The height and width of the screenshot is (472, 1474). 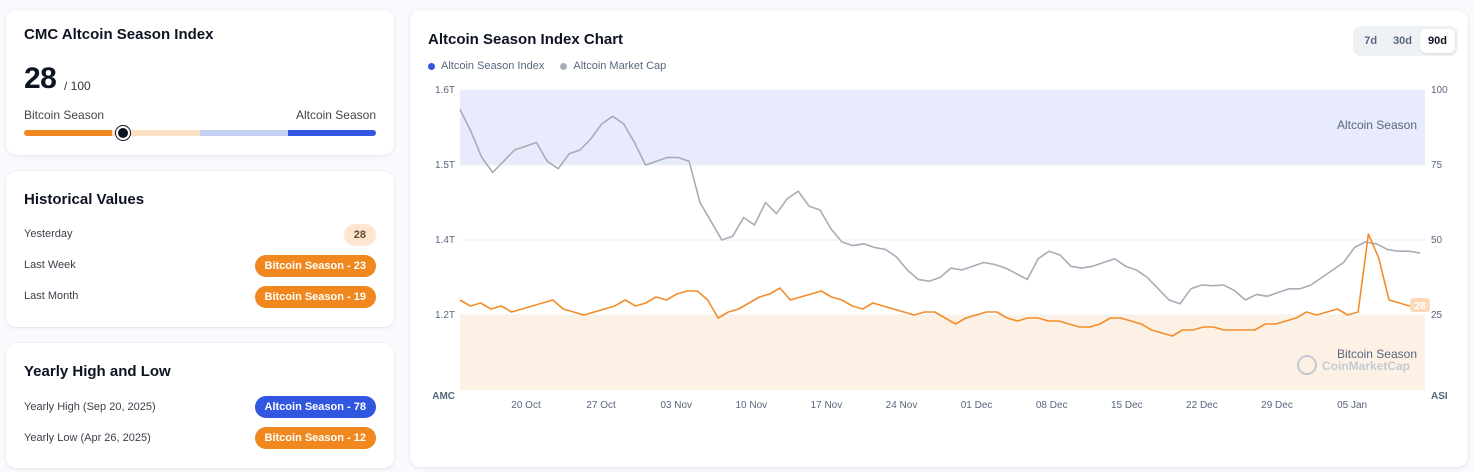 What do you see at coordinates (119, 34) in the screenshot?
I see `index-card-title: CMC Altcoin Season Index` at bounding box center [119, 34].